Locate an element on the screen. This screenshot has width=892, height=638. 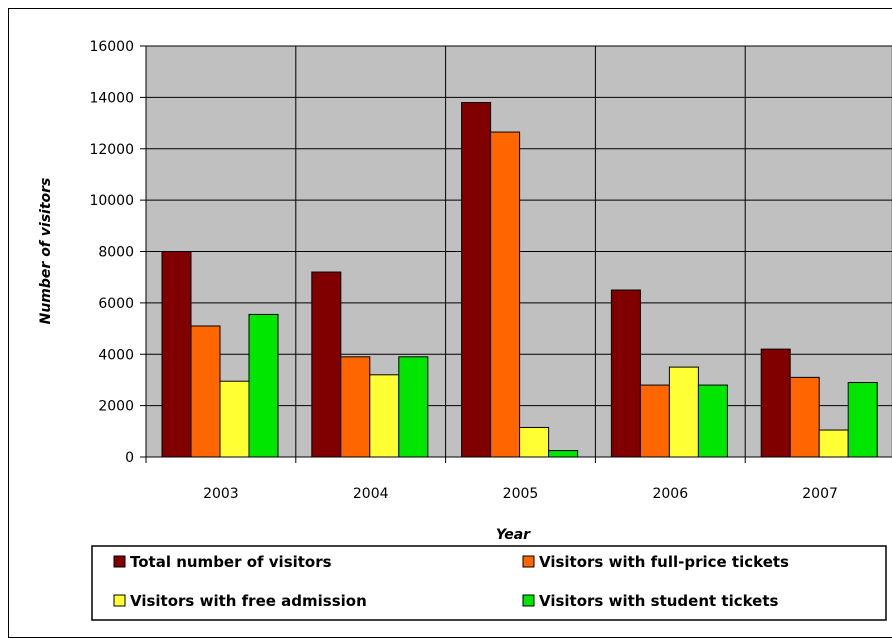
y-tick-label: 4000 is located at coordinates (116, 355).